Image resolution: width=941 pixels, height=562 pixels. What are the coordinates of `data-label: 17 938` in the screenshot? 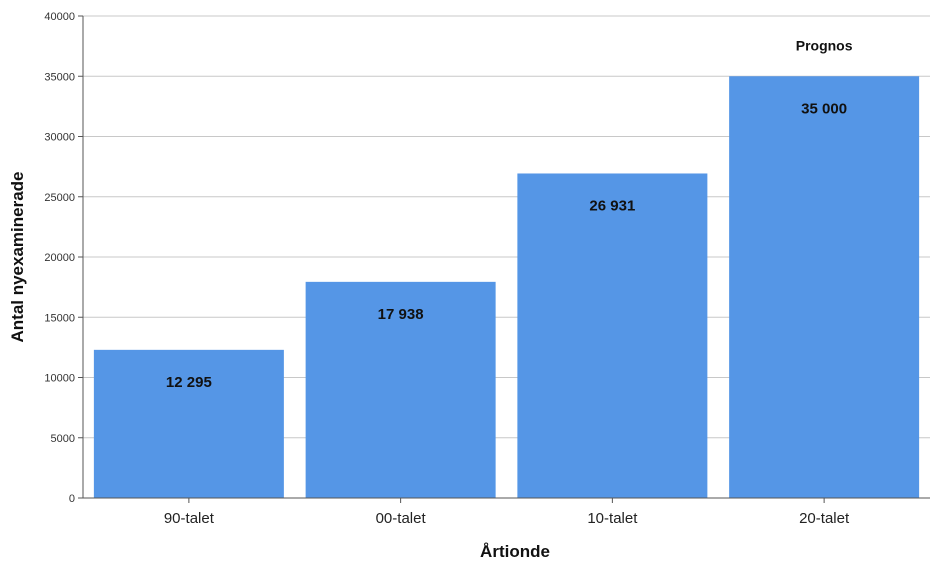 It's located at (401, 314).